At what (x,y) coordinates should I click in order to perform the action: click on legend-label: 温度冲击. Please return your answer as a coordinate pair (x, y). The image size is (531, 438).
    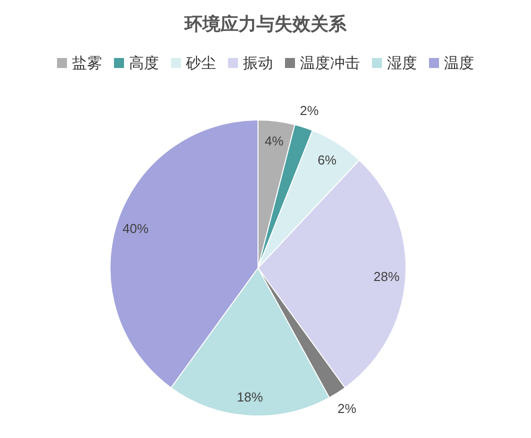
    Looking at the image, I should click on (330, 63).